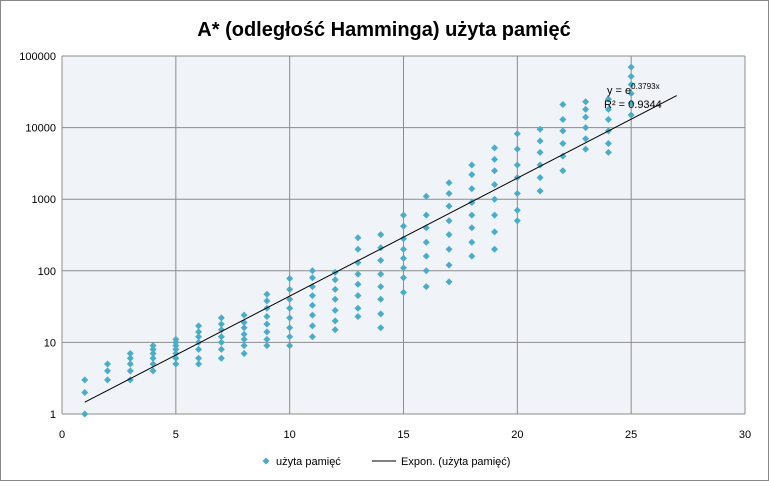 The width and height of the screenshot is (769, 486). I want to click on y-tick-label: 10, so click(50, 343).